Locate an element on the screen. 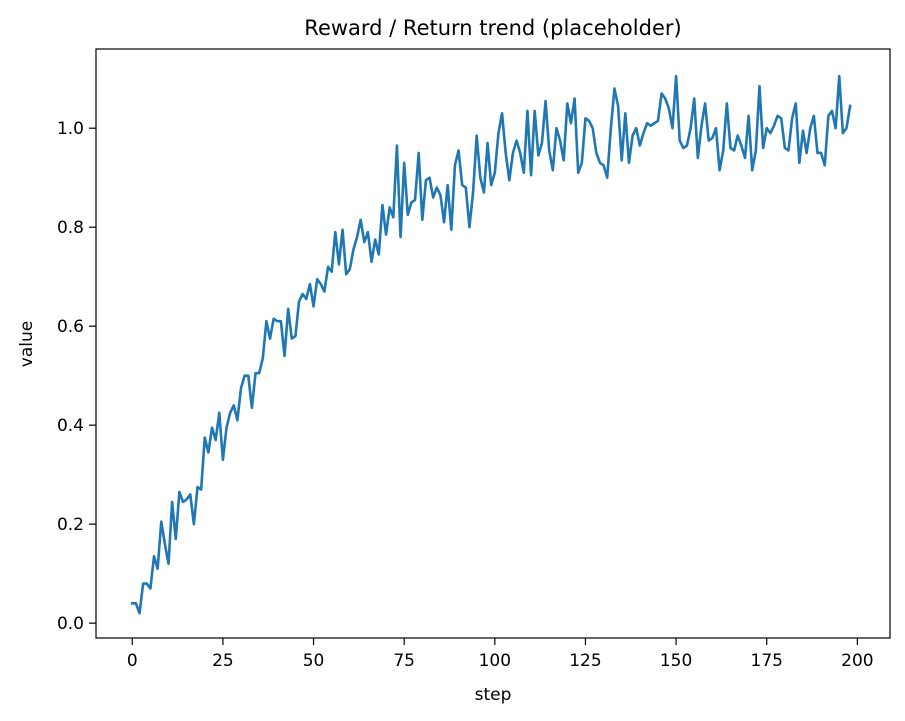  y-tick-label: 0.4 is located at coordinates (70, 426).